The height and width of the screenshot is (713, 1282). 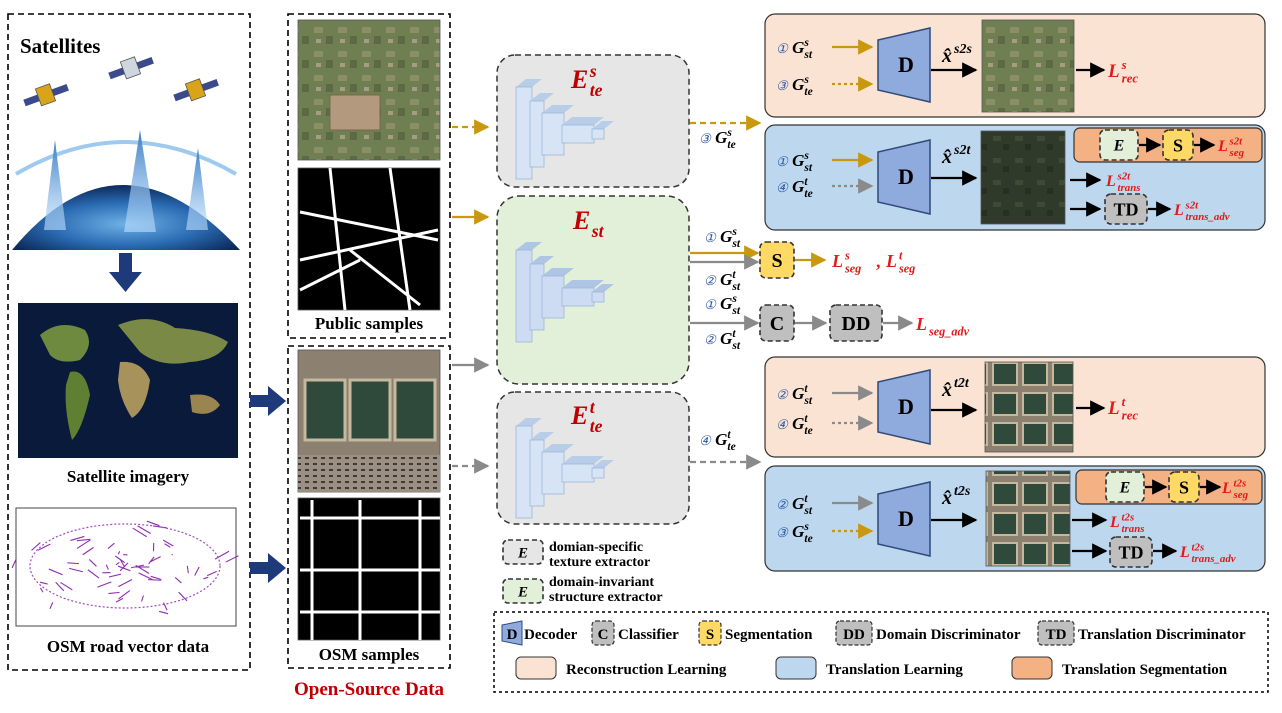 I want to click on legend-te-symbol: E, so click(x=523, y=552).